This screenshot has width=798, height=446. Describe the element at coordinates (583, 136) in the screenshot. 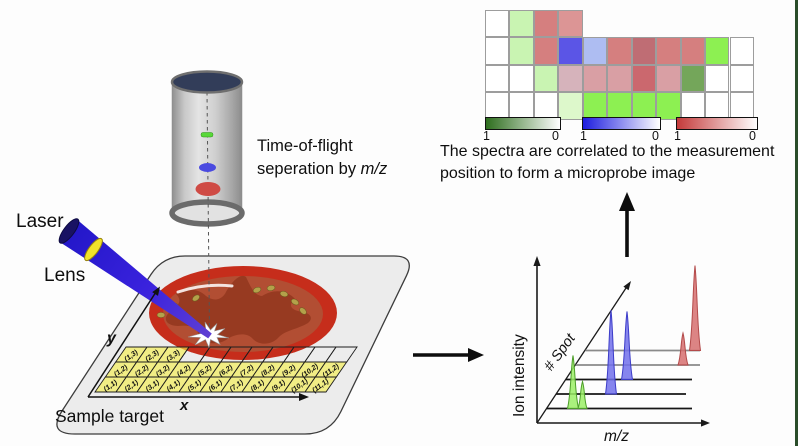

I see `blue-scale-max: 1` at that location.